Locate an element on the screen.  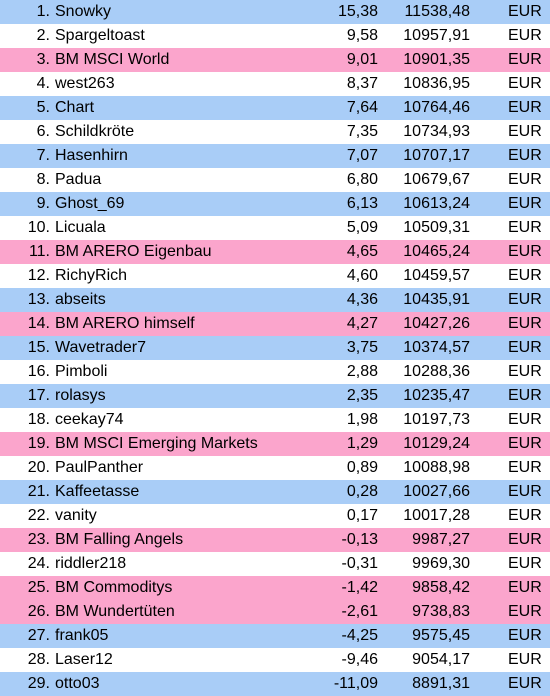
portfolio-value-cell: 10435,91 is located at coordinates (436, 299).